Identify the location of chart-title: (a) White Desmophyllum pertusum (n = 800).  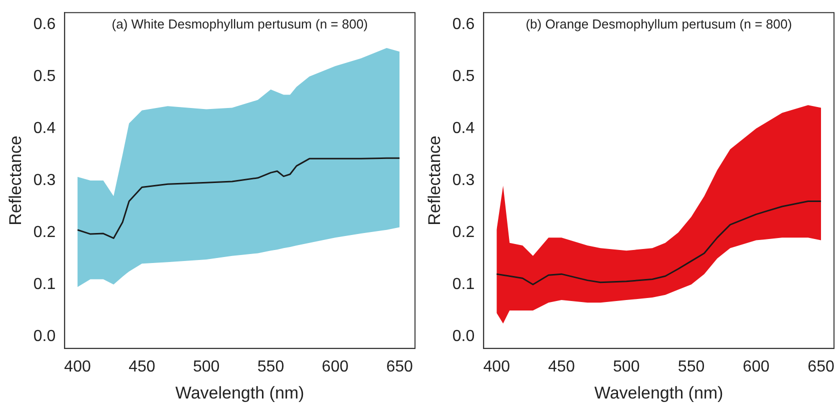
(240, 24).